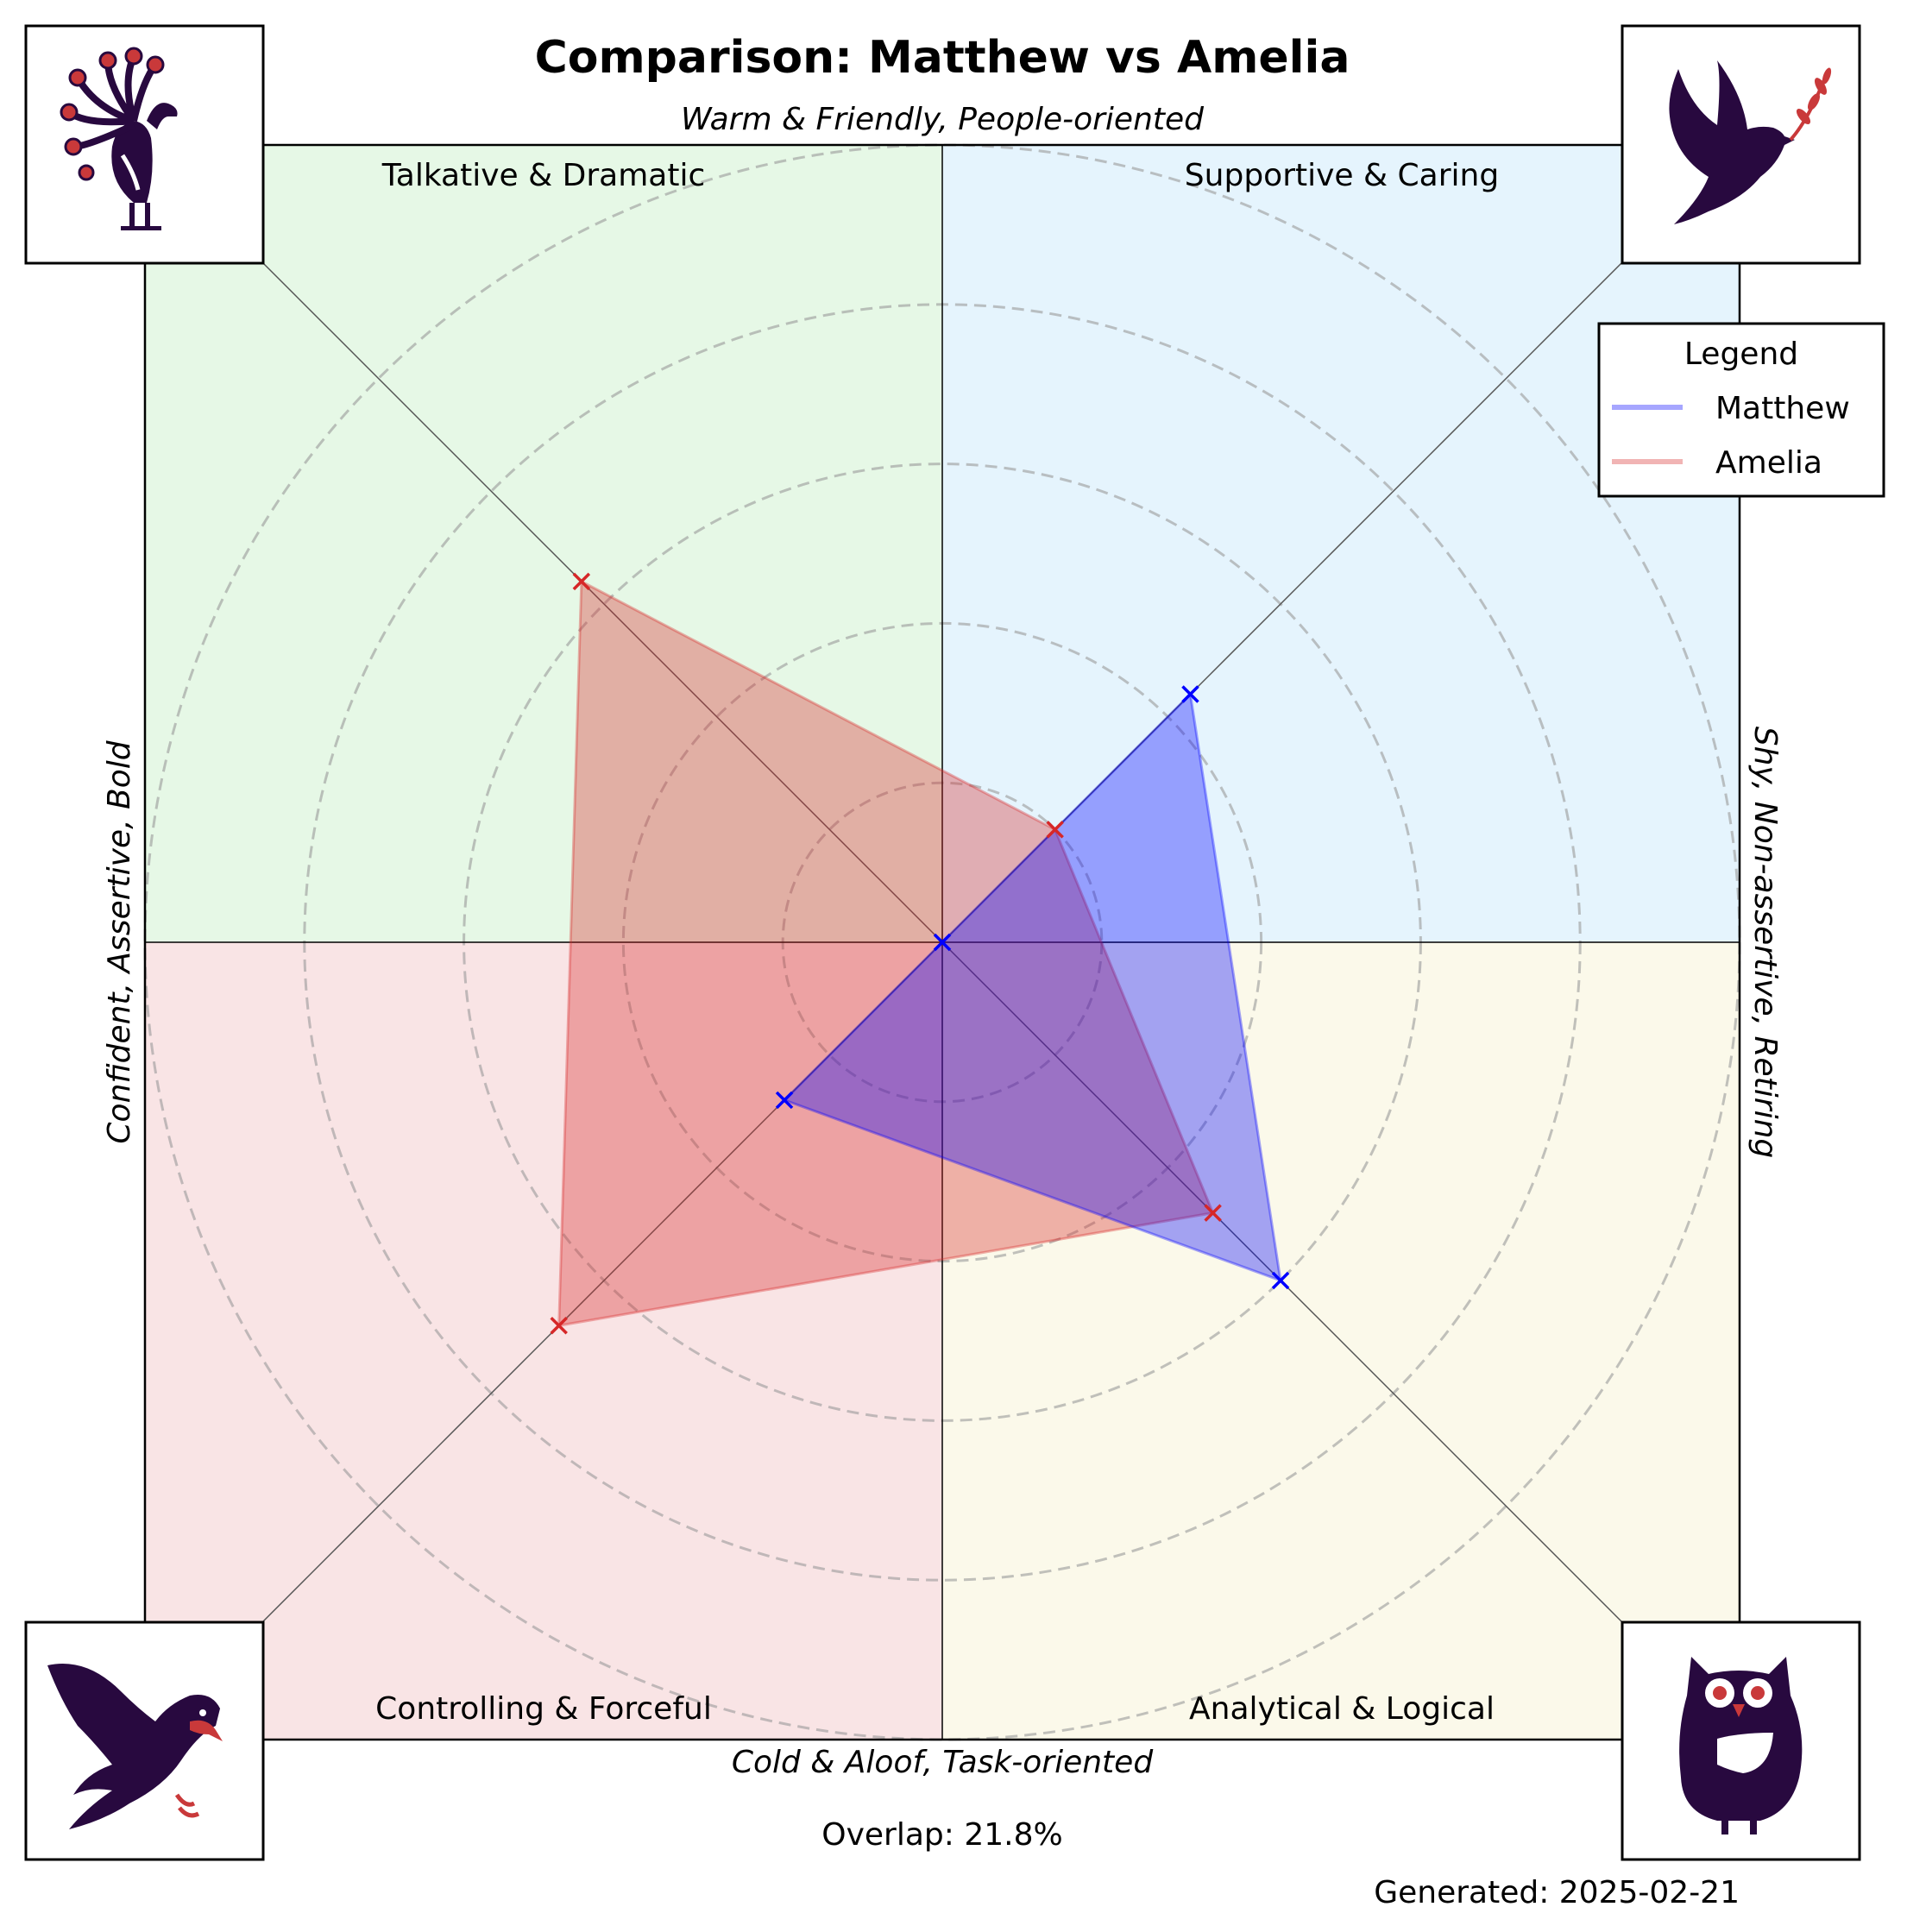  What do you see at coordinates (1342, 175) in the screenshot?
I see `quadrant-label-top-right: Supportive & Caring` at bounding box center [1342, 175].